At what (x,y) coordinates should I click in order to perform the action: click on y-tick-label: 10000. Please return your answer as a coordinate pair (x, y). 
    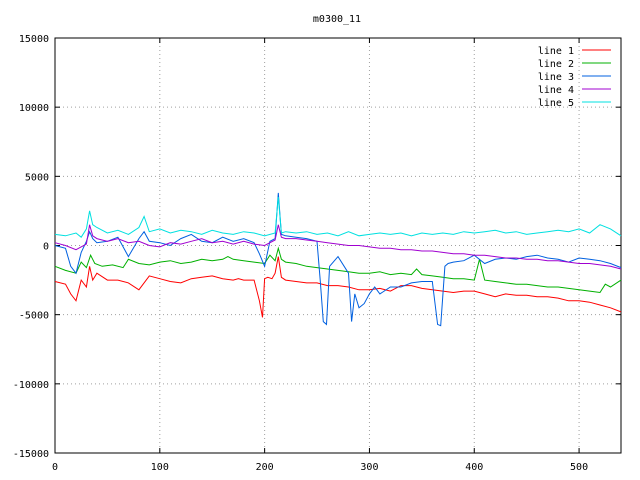
    Looking at the image, I should click on (34, 108).